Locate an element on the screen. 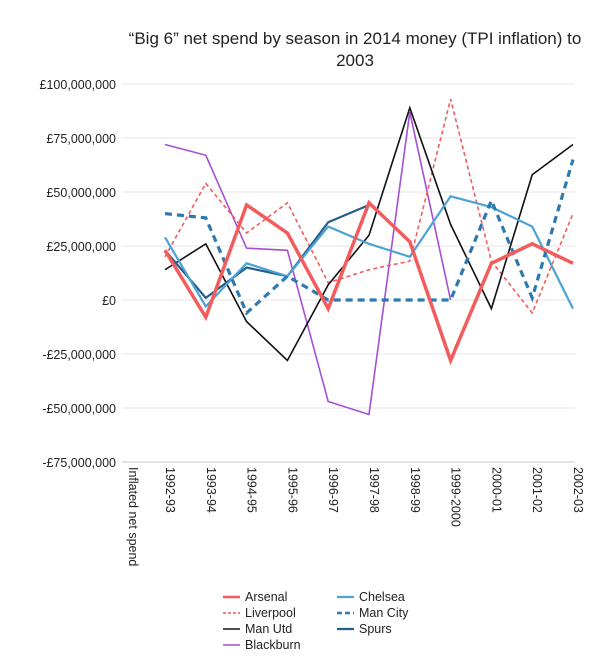  x-tick-label: 1996-97 is located at coordinates (333, 490).